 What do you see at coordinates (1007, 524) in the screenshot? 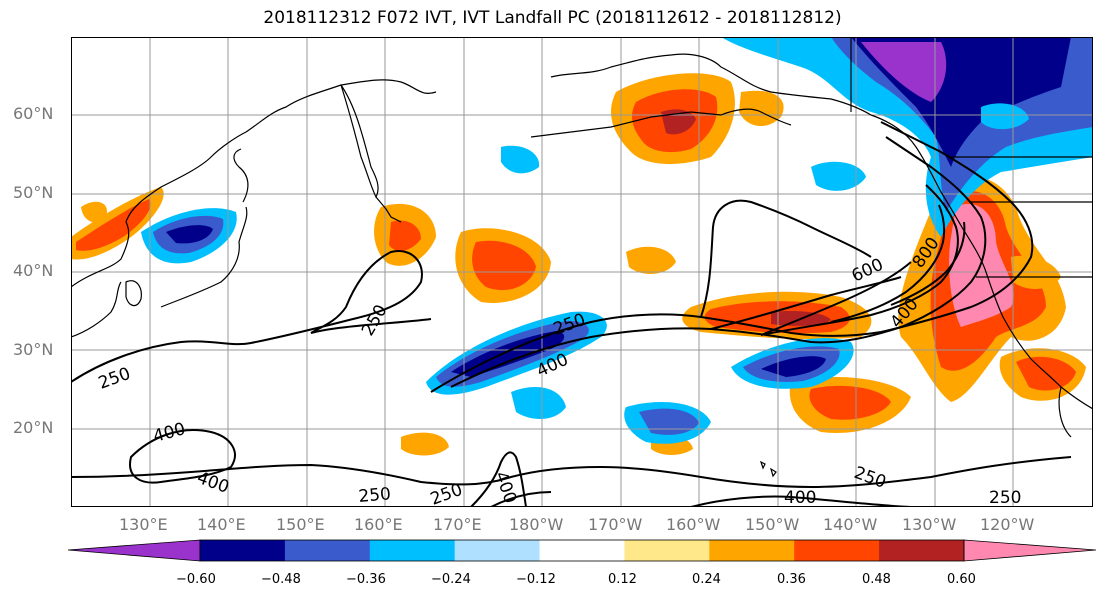
I see `lon-label-120w: 120°W` at bounding box center [1007, 524].